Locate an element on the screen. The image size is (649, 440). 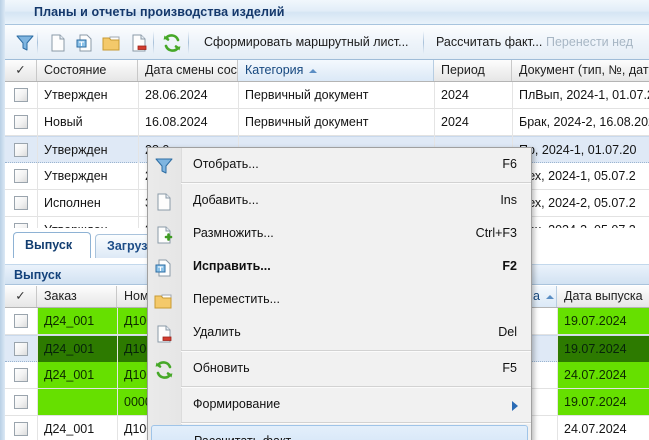
cell-release-date: 24.07.2024 is located at coordinates (595, 429).